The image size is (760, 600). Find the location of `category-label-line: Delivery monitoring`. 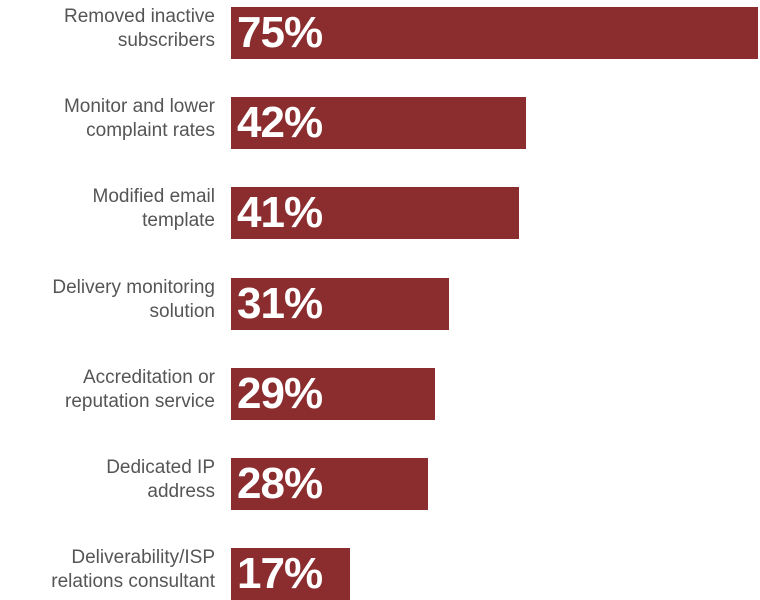

category-label-line: Delivery monitoring is located at coordinates (133, 287).